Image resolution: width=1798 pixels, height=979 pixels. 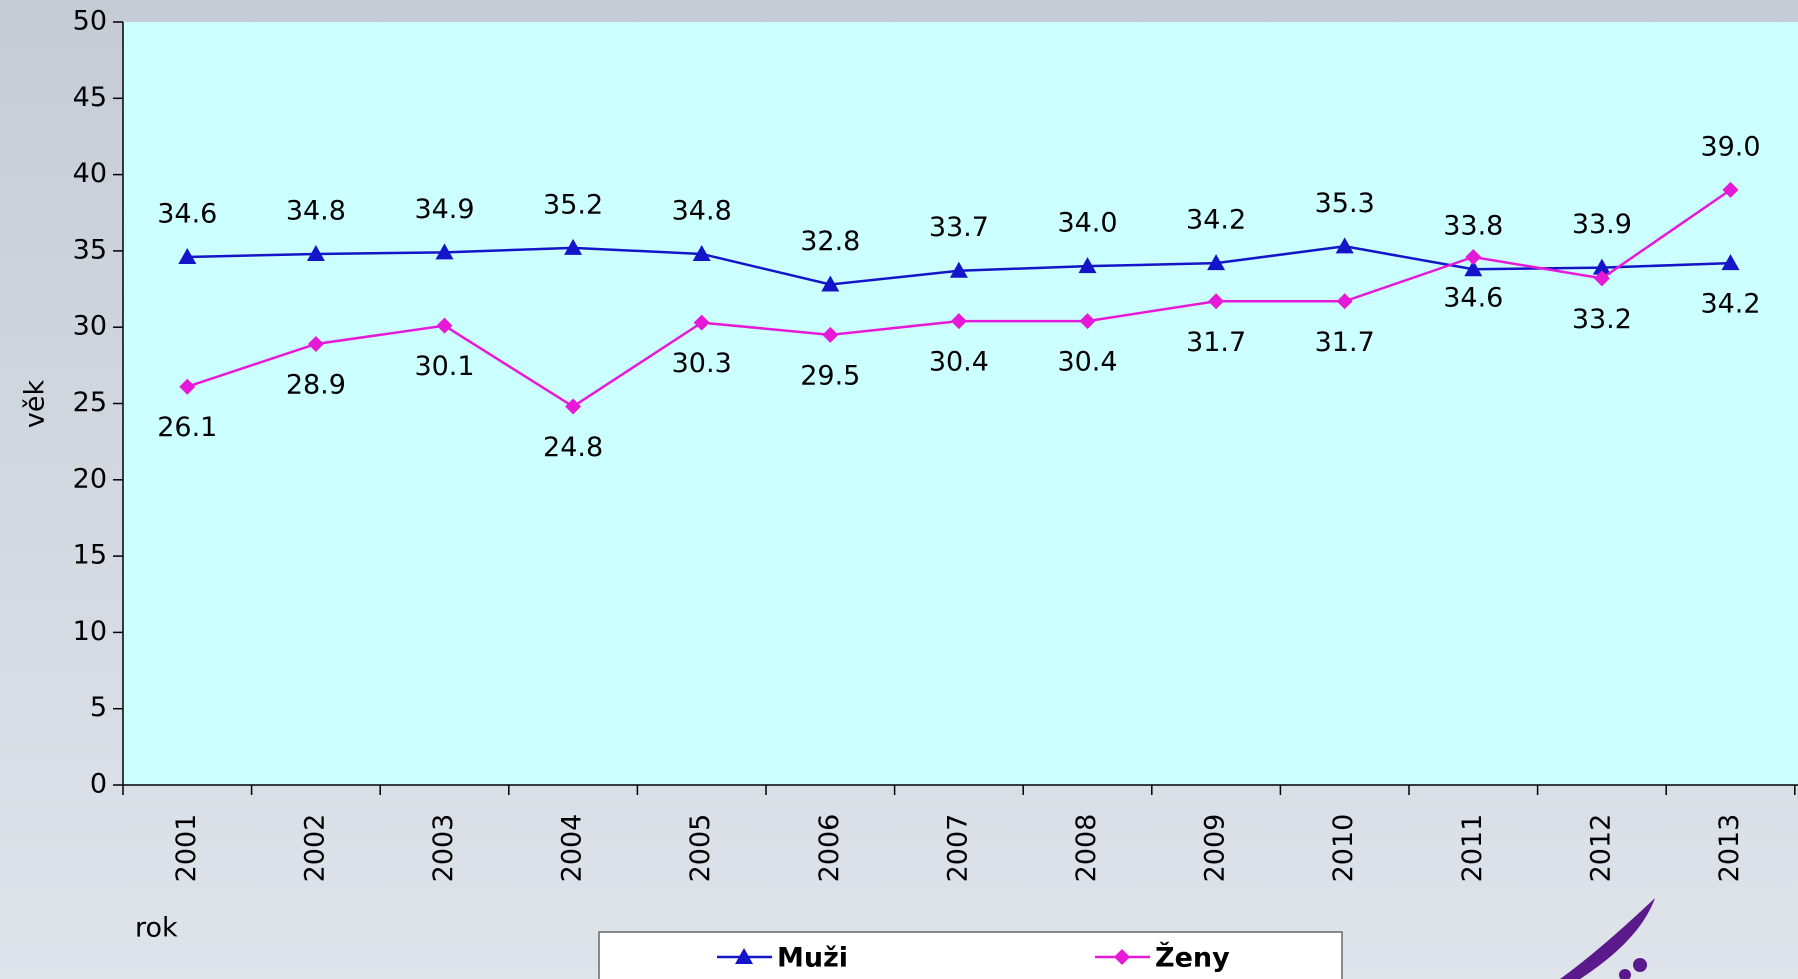 I want to click on x-tick-label: 2004, so click(x=572, y=848).